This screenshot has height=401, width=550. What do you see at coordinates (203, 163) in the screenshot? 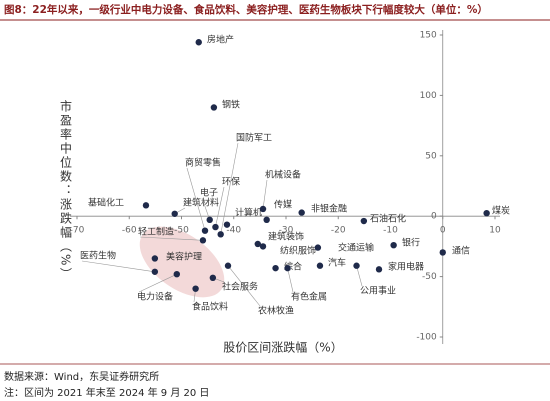
I see `point-label: 商贸零售` at bounding box center [203, 163].